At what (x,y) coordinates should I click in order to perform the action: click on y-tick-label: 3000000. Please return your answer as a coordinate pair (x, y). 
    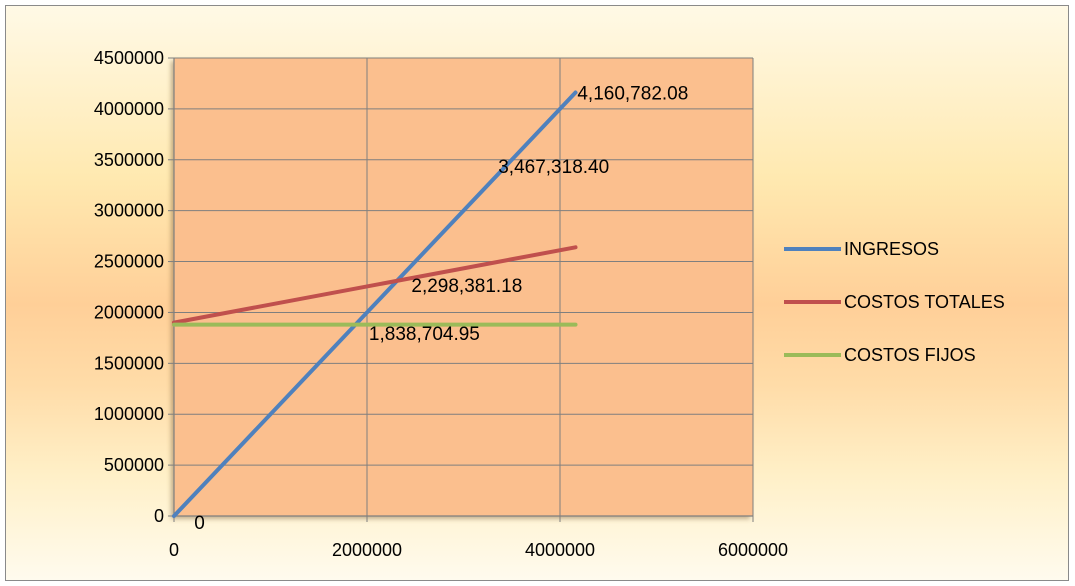
    Looking at the image, I should click on (129, 211).